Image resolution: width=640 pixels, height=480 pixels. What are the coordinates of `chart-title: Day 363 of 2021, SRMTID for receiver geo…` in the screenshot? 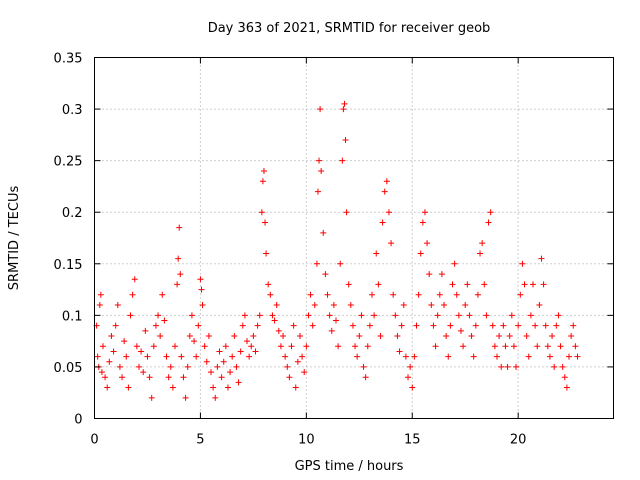 It's located at (349, 28).